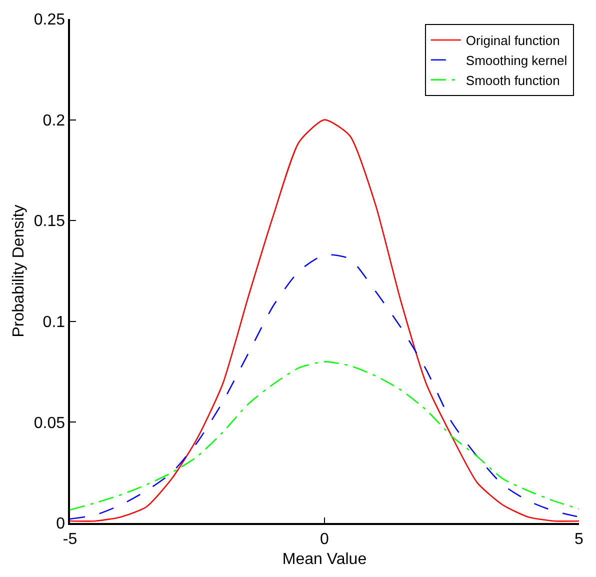  I want to click on y-tick-label: 0.05, so click(50, 423).